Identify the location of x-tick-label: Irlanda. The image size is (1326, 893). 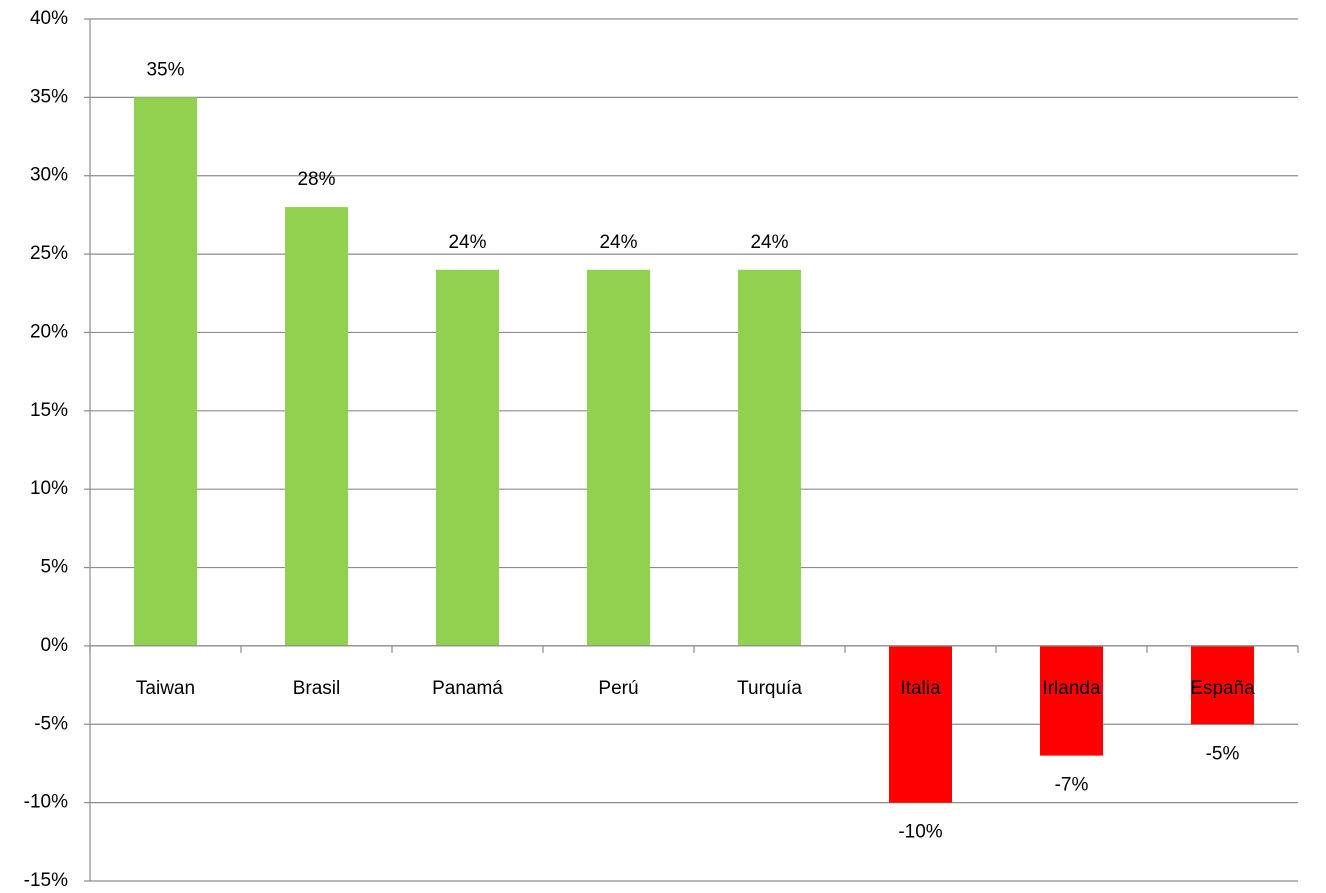
(1071, 688).